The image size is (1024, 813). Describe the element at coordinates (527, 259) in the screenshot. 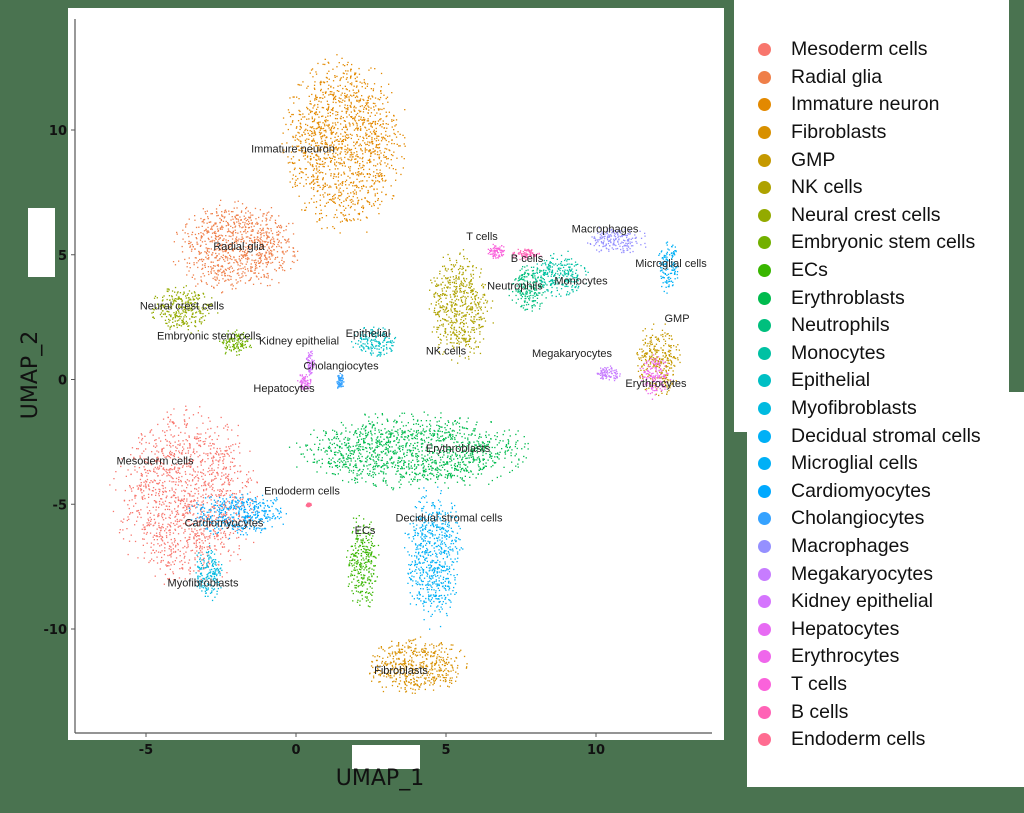

I see `cluster-label: B cells` at that location.